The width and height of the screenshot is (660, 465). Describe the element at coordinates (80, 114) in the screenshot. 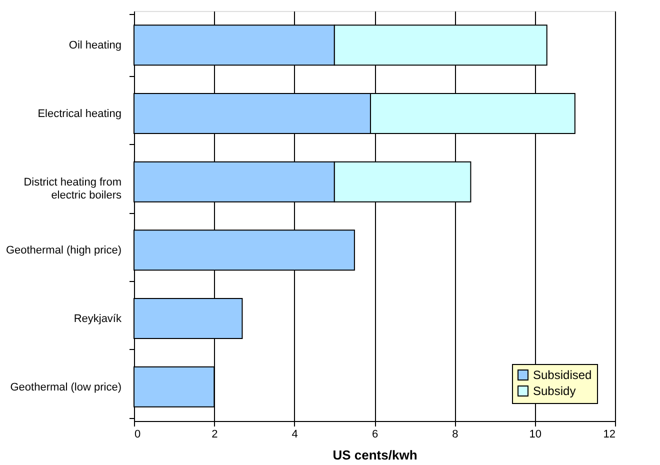

I see `y-tick-label: Electrical heating` at that location.